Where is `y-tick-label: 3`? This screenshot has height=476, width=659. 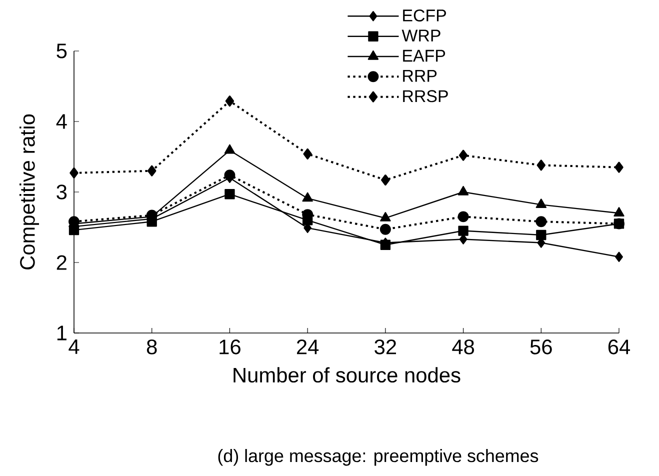
y-tick-label: 3 is located at coordinates (61, 192).